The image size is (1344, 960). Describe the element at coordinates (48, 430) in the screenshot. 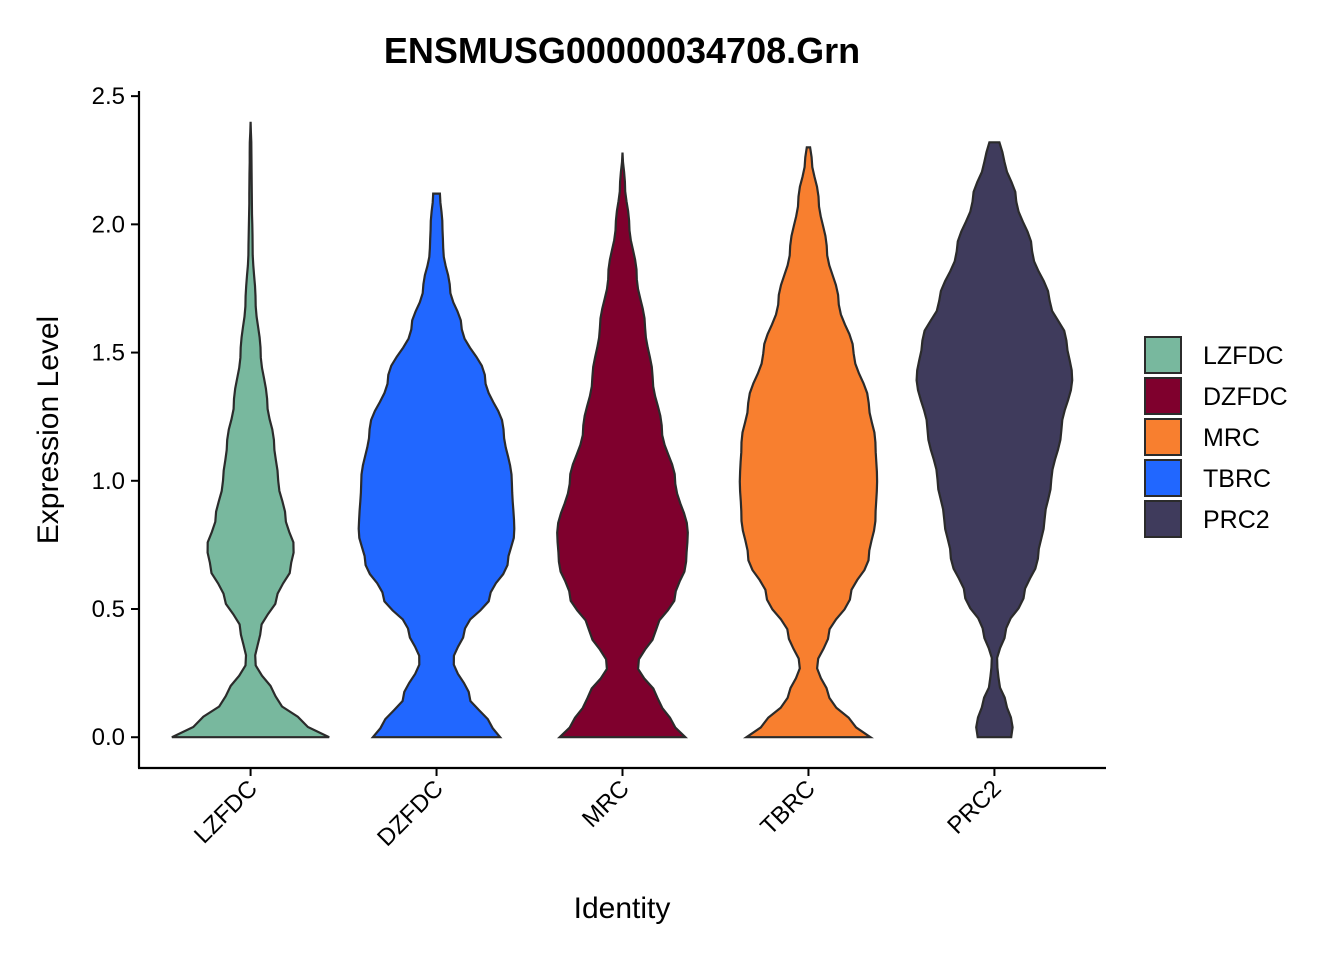

I see `y-axis-title: Expression Level` at that location.